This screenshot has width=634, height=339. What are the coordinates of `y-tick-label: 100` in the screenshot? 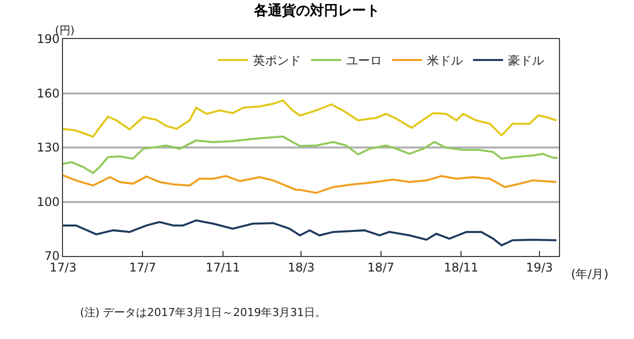 It's located at (48, 201).